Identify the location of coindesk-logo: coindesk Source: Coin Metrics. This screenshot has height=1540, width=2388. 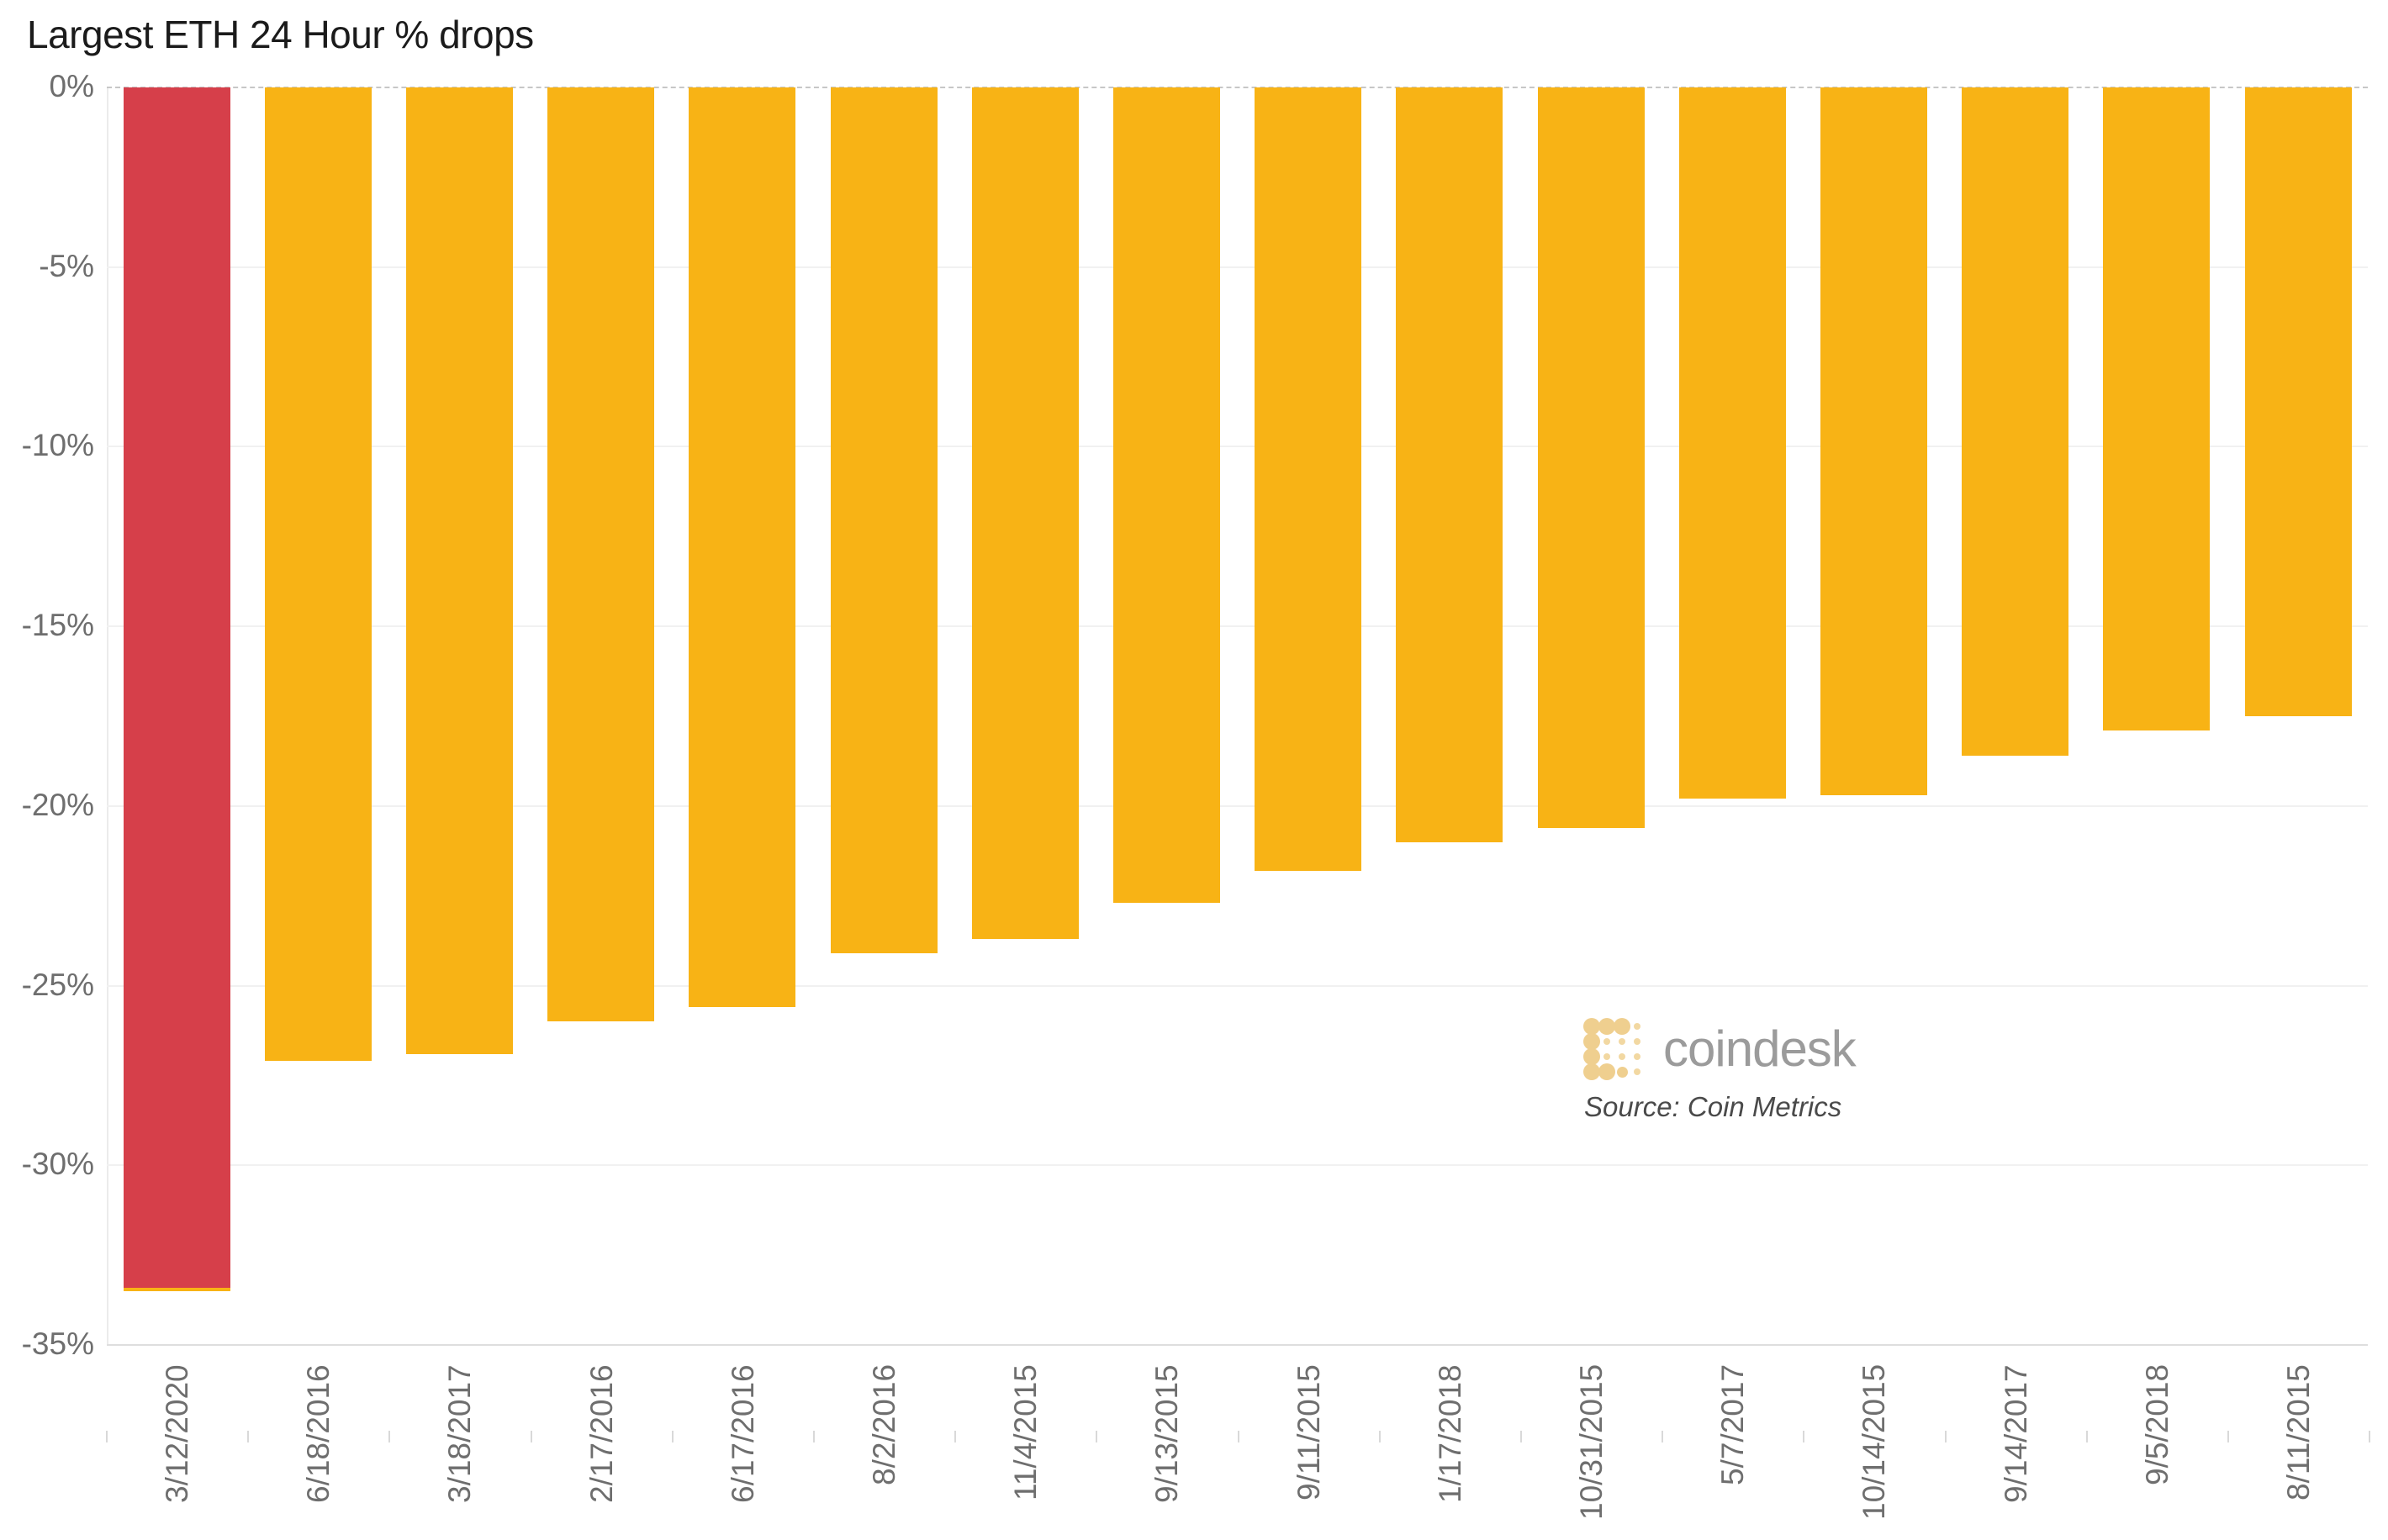
(1777, 1070).